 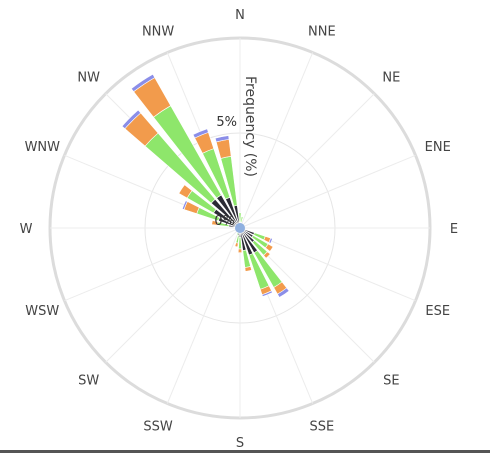 I want to click on radial-tick-labels: 0% 5%, so click(x=225, y=172).